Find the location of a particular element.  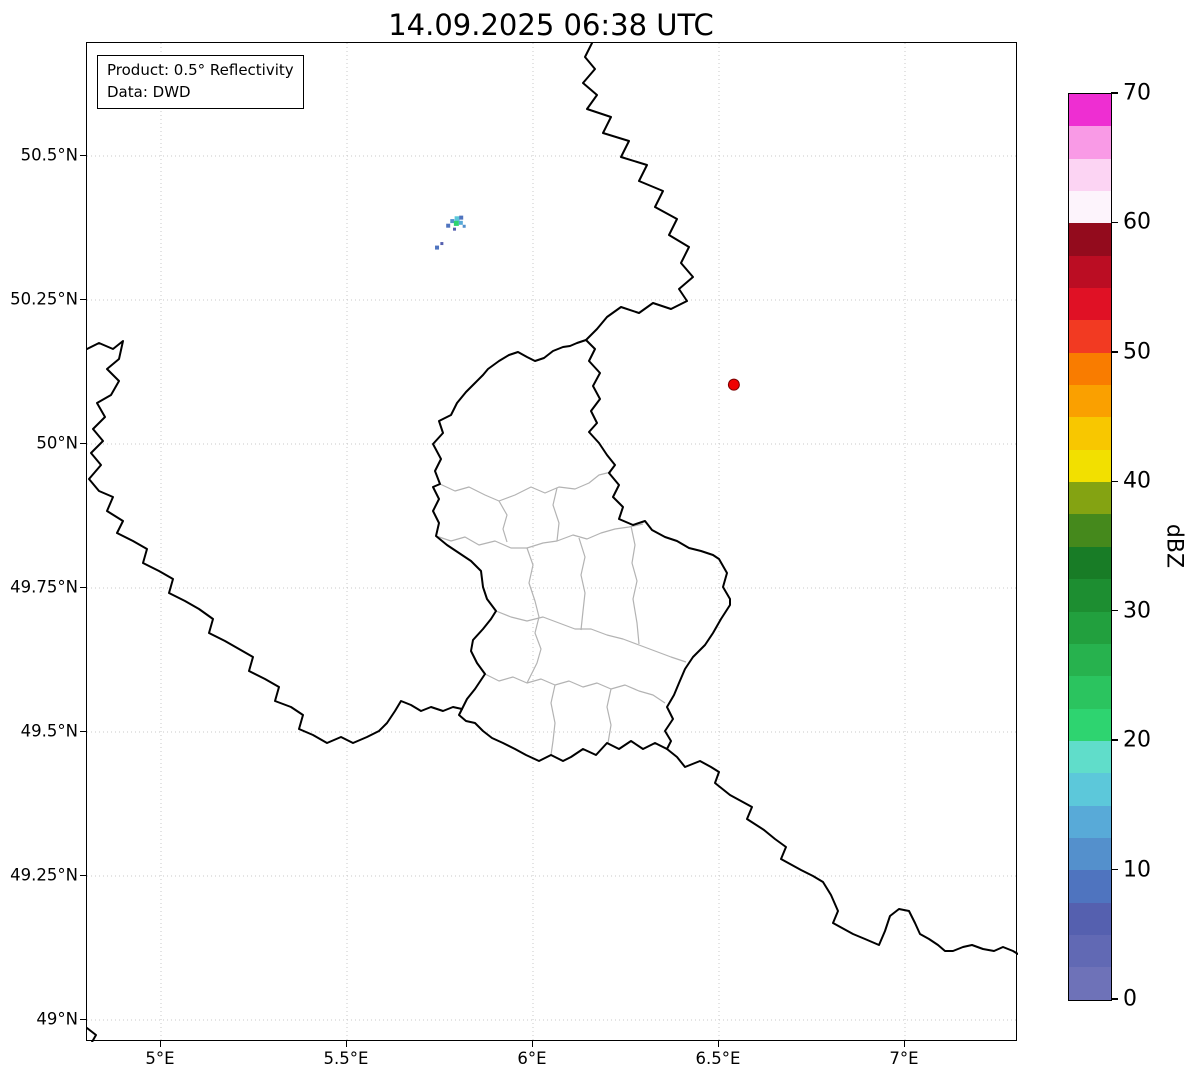

colorbar-tick-label: 30 is located at coordinates (1137, 611).